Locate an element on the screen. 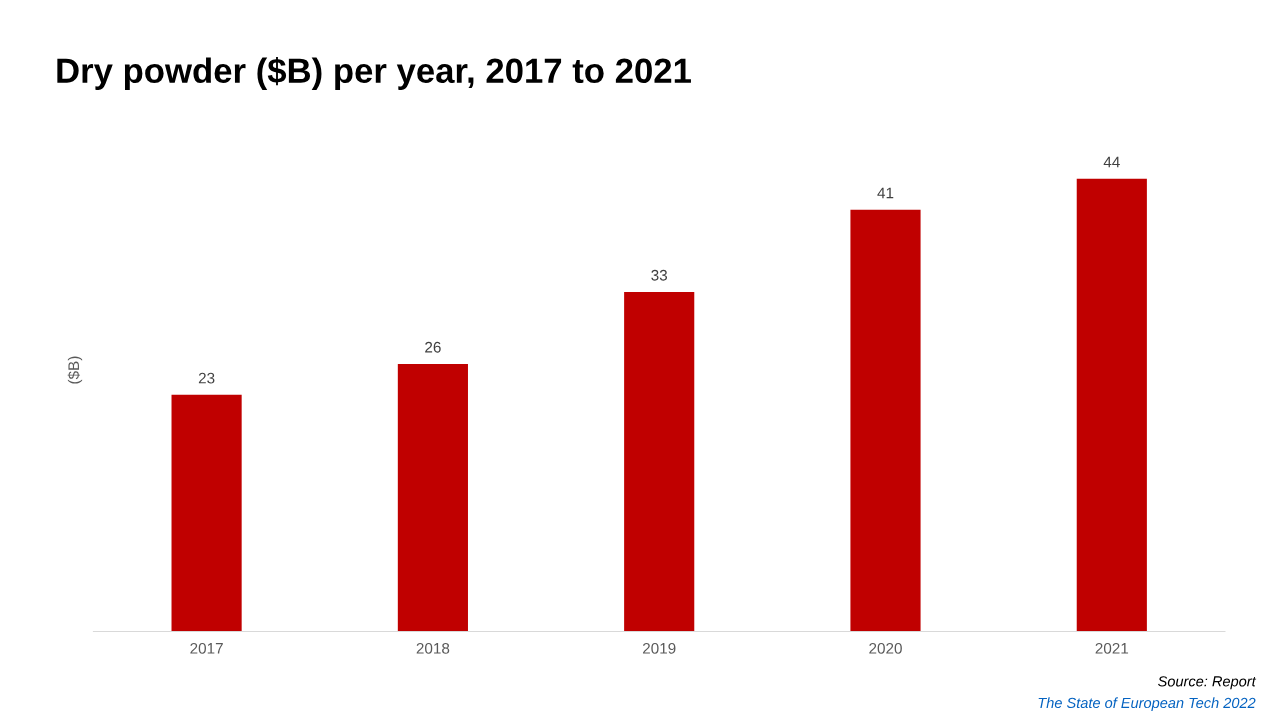 The width and height of the screenshot is (1280, 720). x-tick-label: 2019 is located at coordinates (659, 648).